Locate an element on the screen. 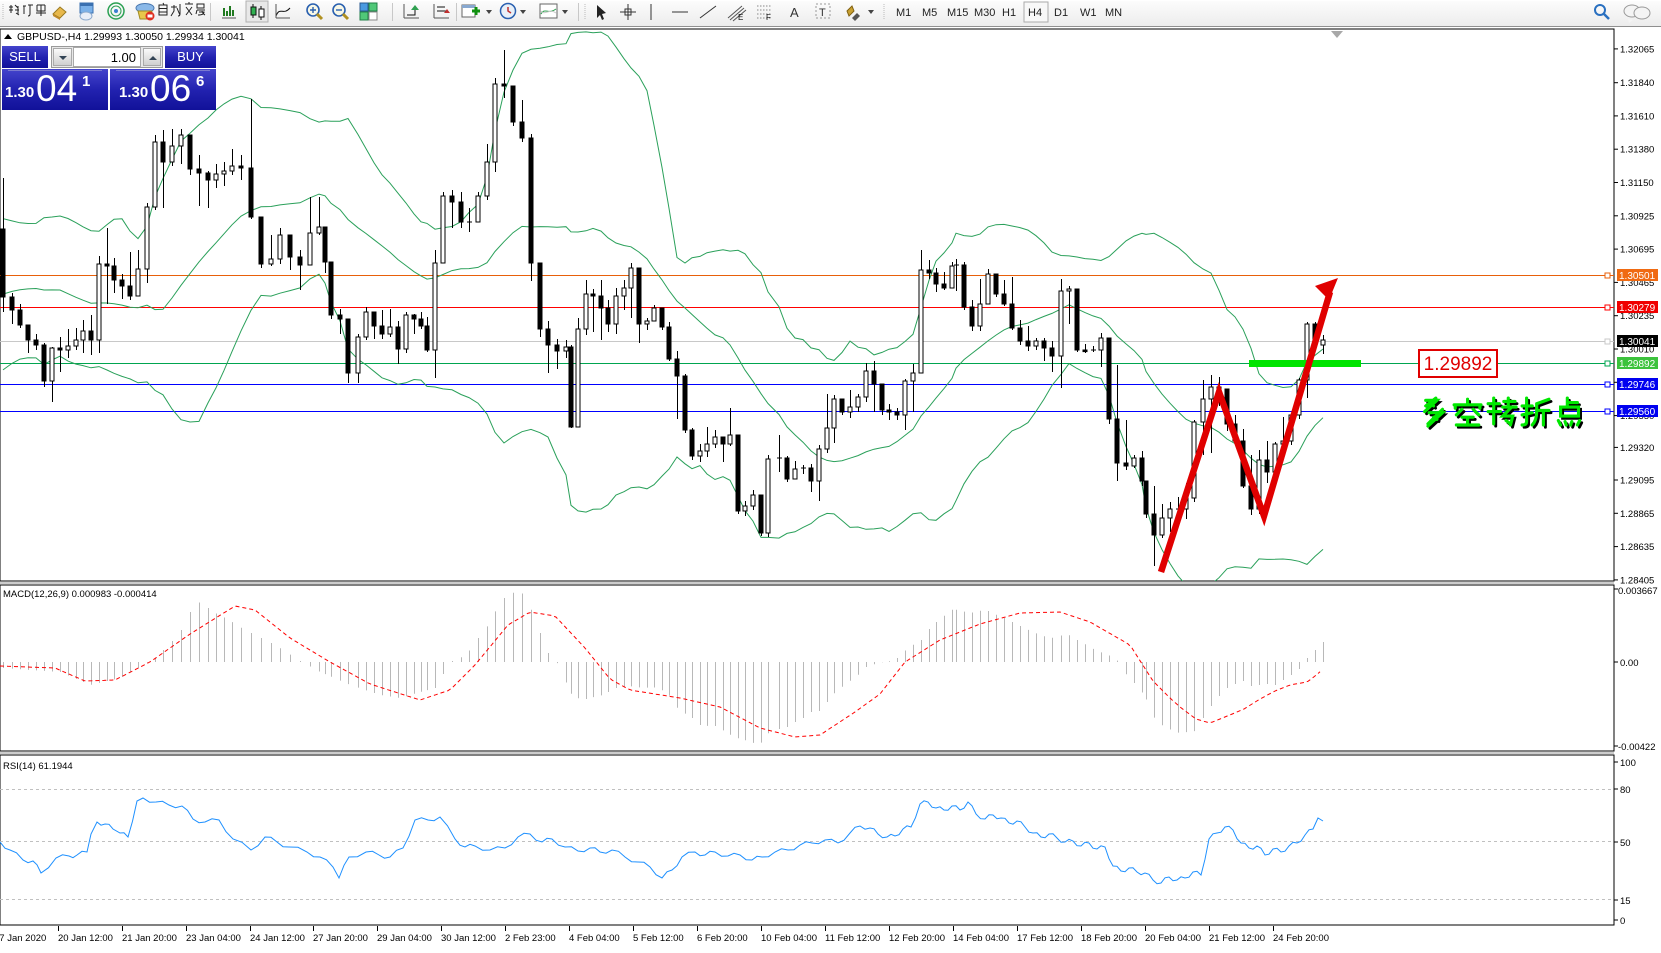 Image resolution: width=1661 pixels, height=953 pixels. svg-text: 100 is located at coordinates (1628, 763).